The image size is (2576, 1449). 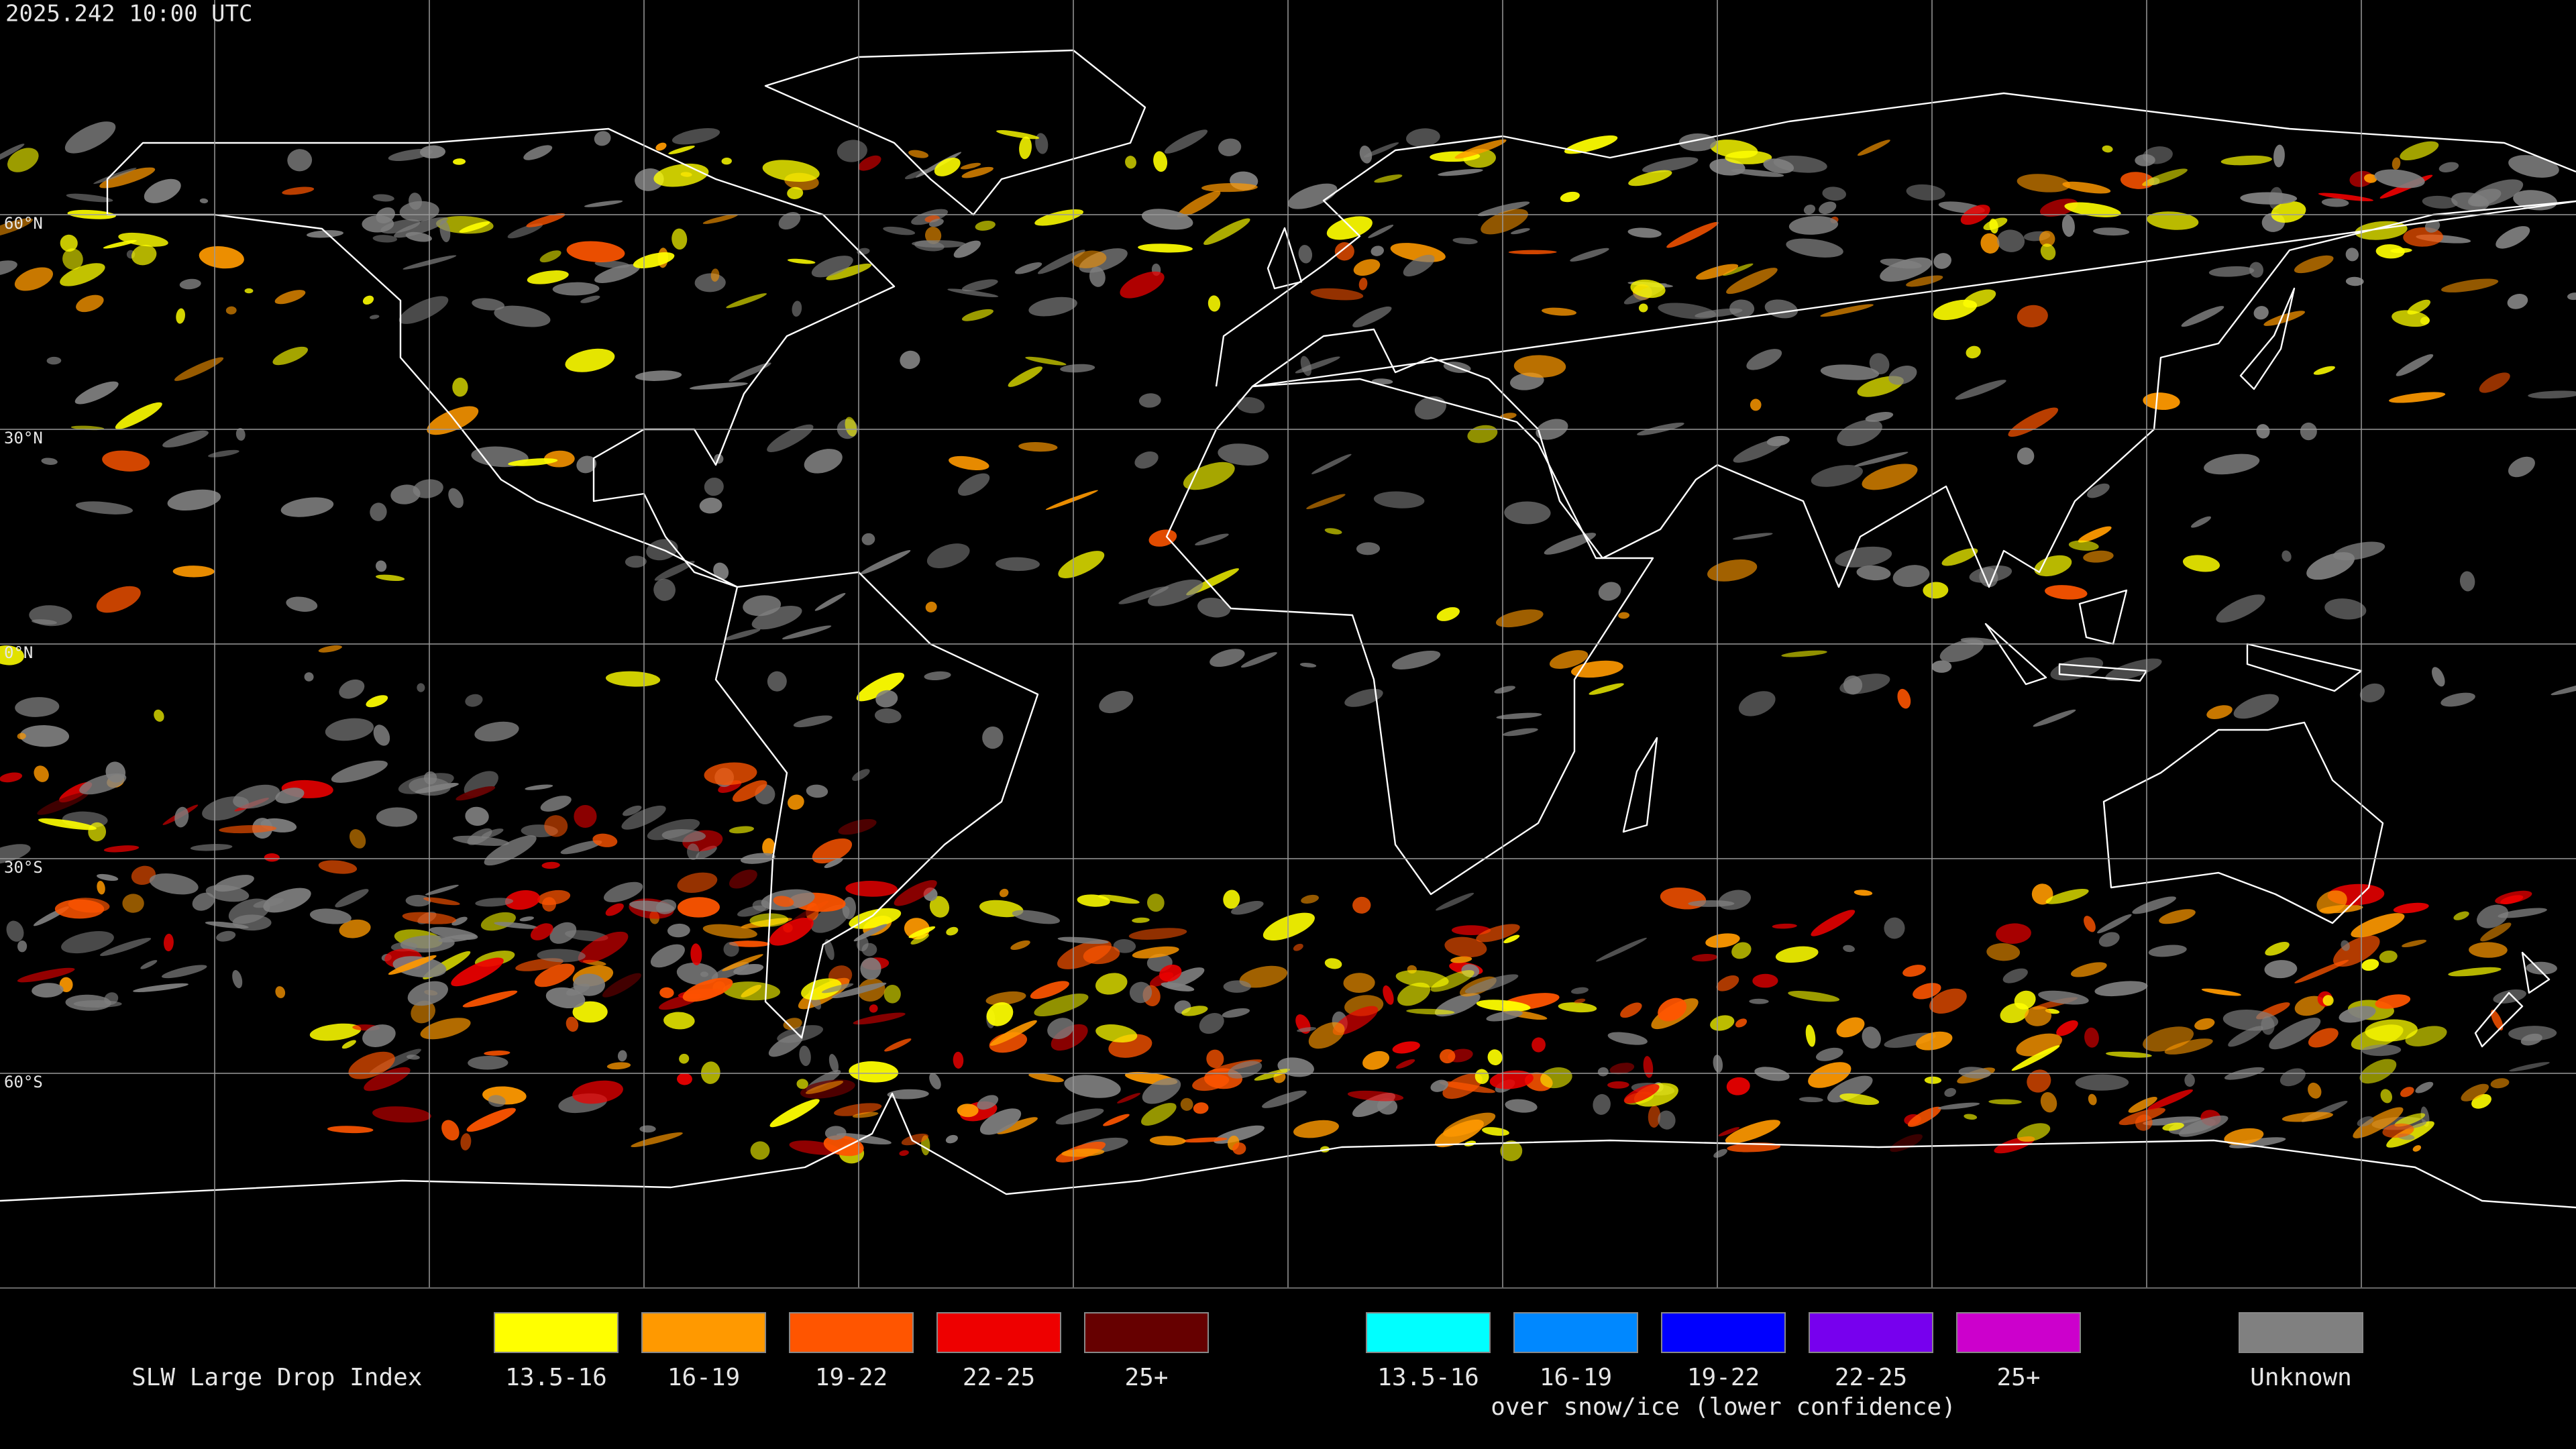 I want to click on coast-australia, so click(x=2243, y=822).